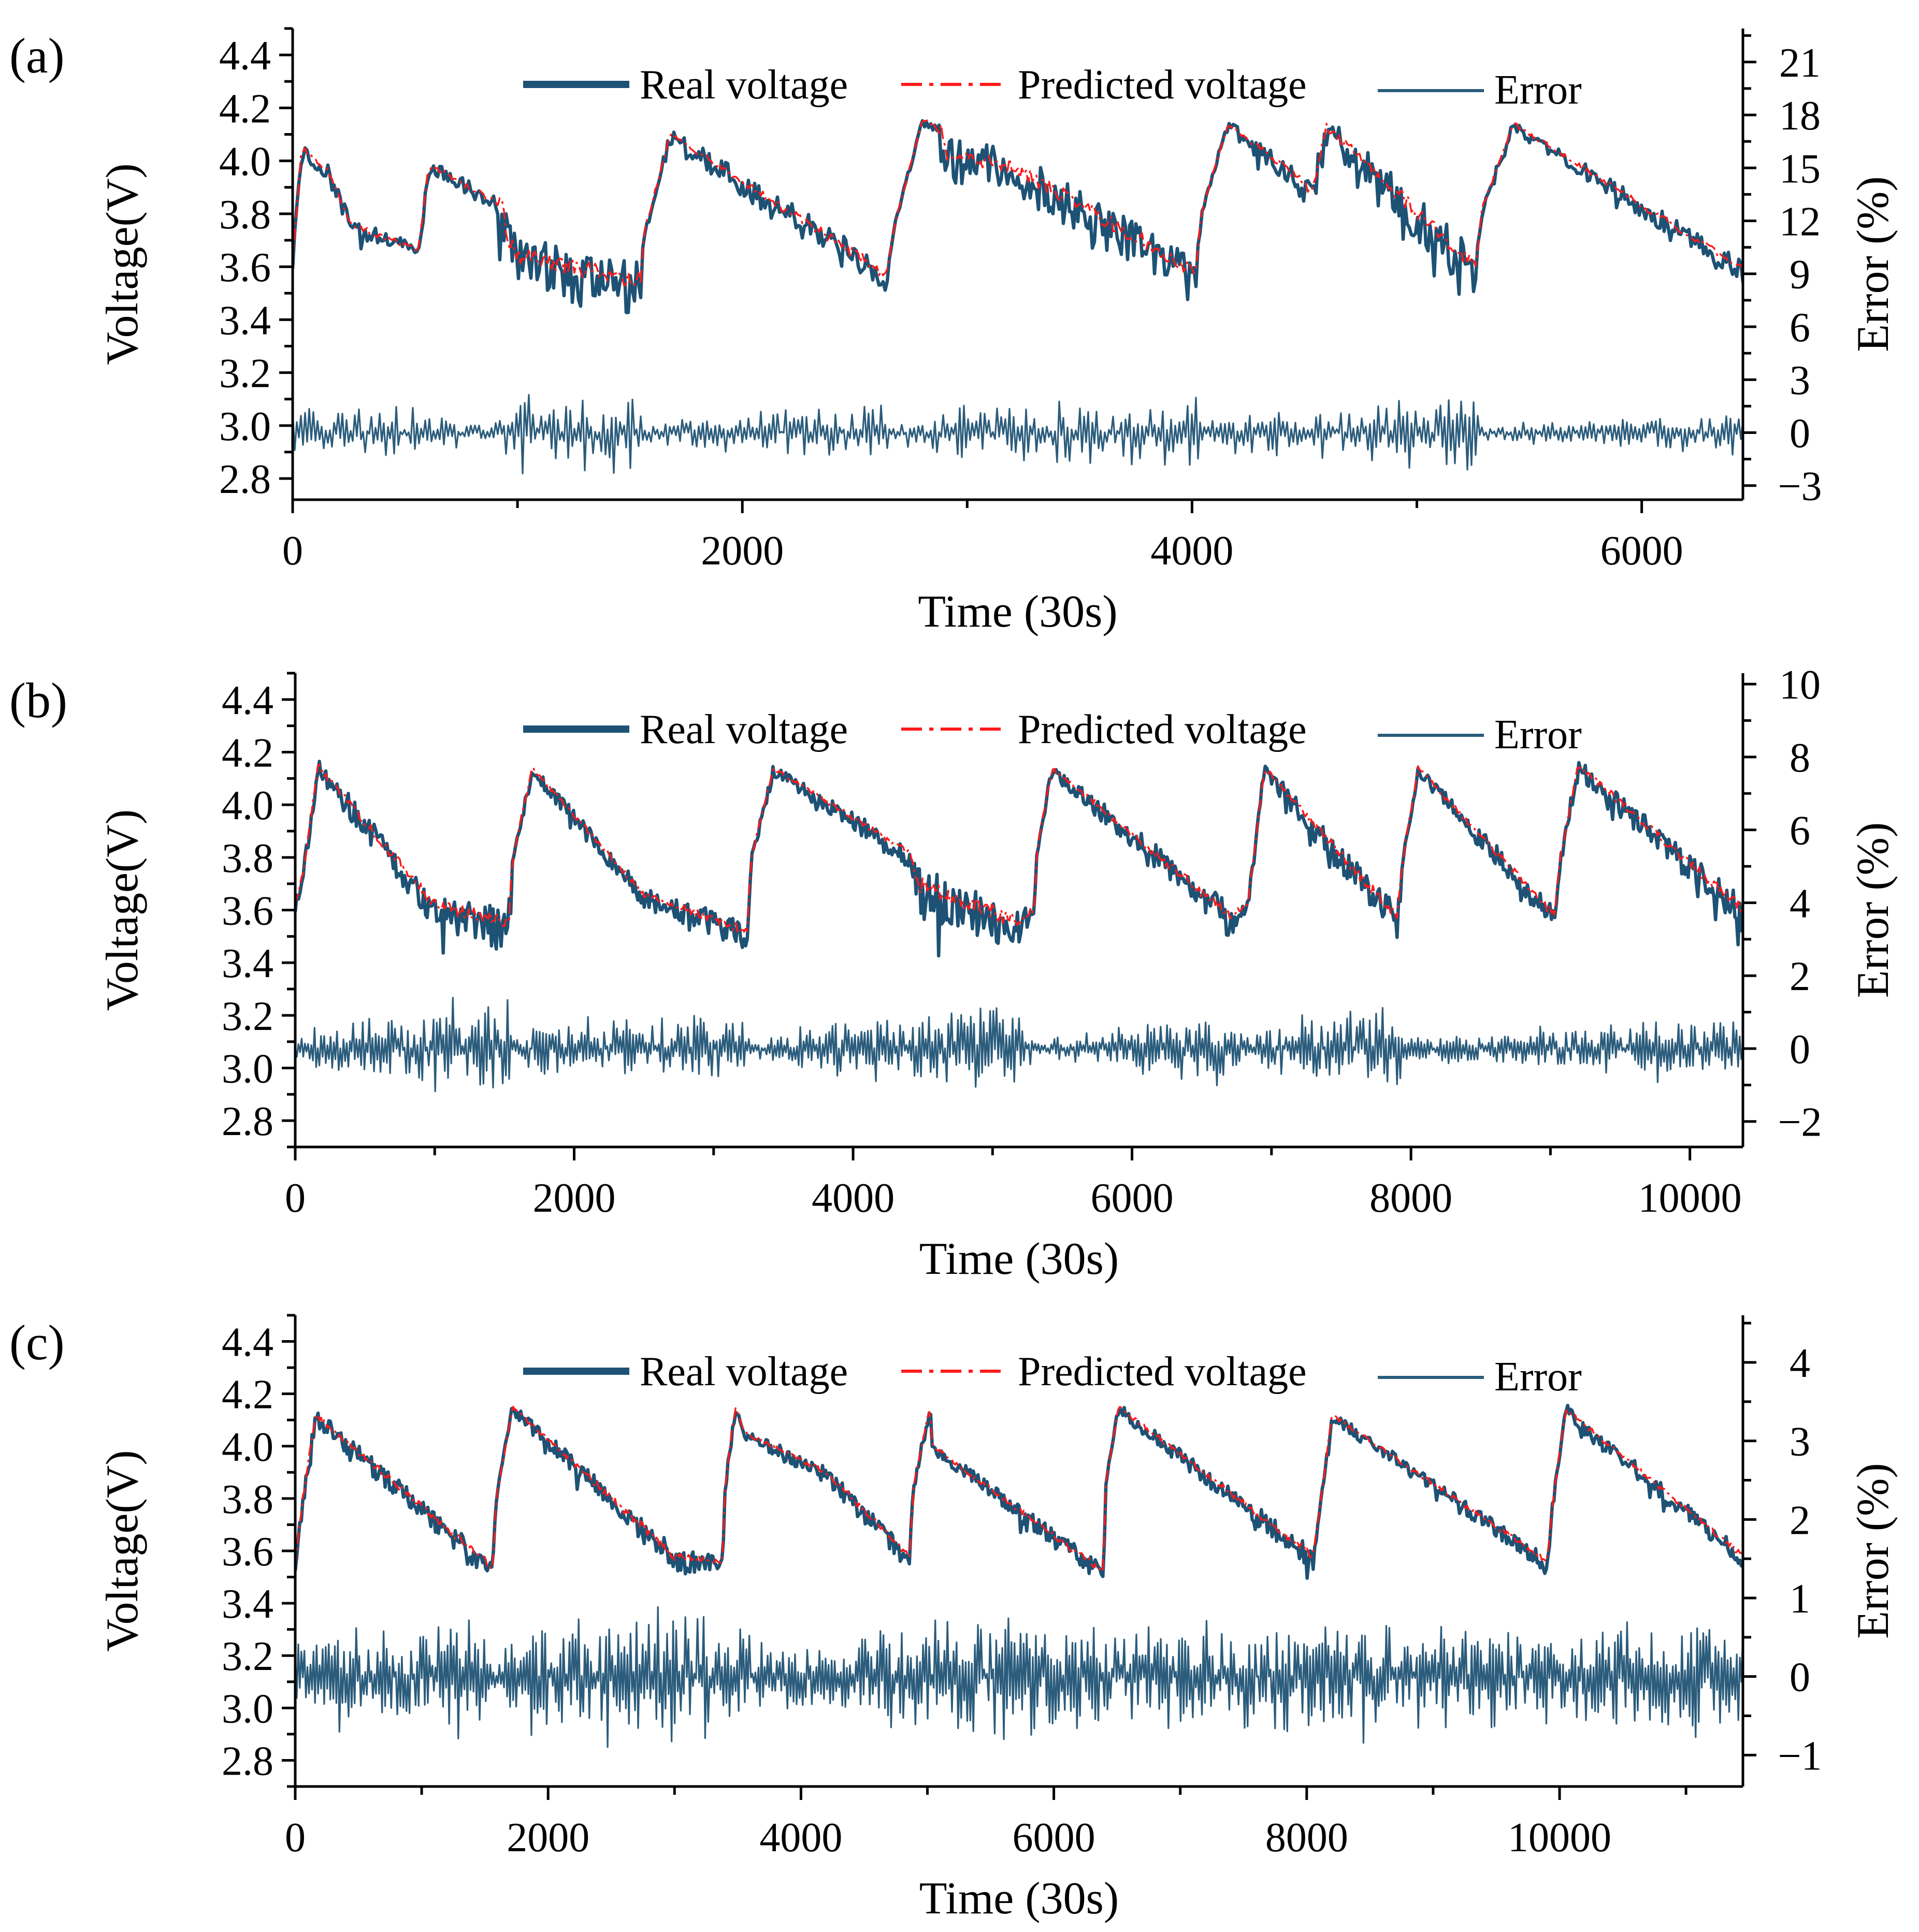 The height and width of the screenshot is (1932, 1919). Describe the element at coordinates (1800, 831) in the screenshot. I see `y2-tick-label: 6` at that location.